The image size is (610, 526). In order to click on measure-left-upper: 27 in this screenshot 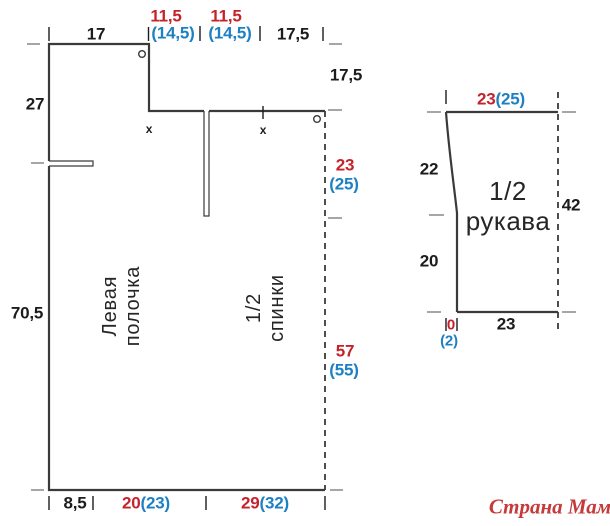, I will do `click(35, 104)`.